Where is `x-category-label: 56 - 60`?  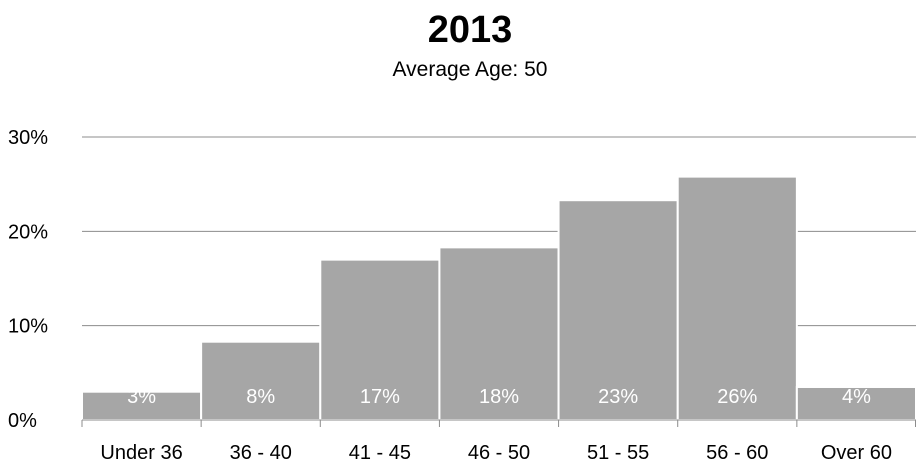
x-category-label: 56 - 60 is located at coordinates (737, 453).